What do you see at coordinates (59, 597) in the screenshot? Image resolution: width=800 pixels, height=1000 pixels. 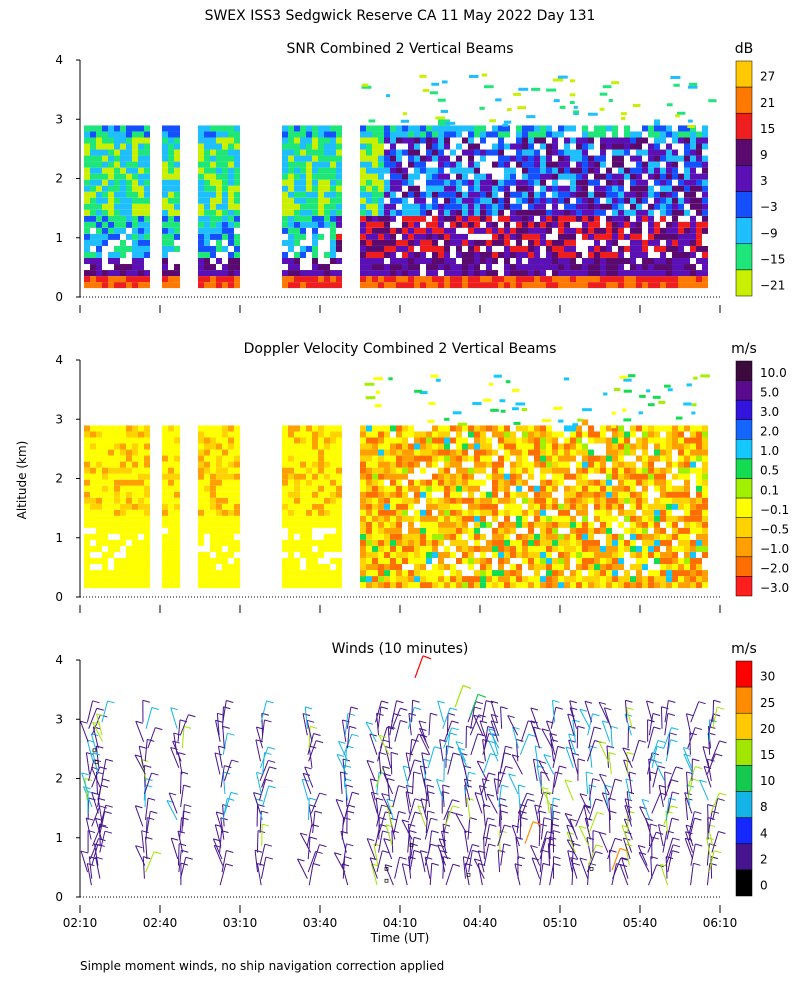 I see `y-tick-label-1-0: 0` at bounding box center [59, 597].